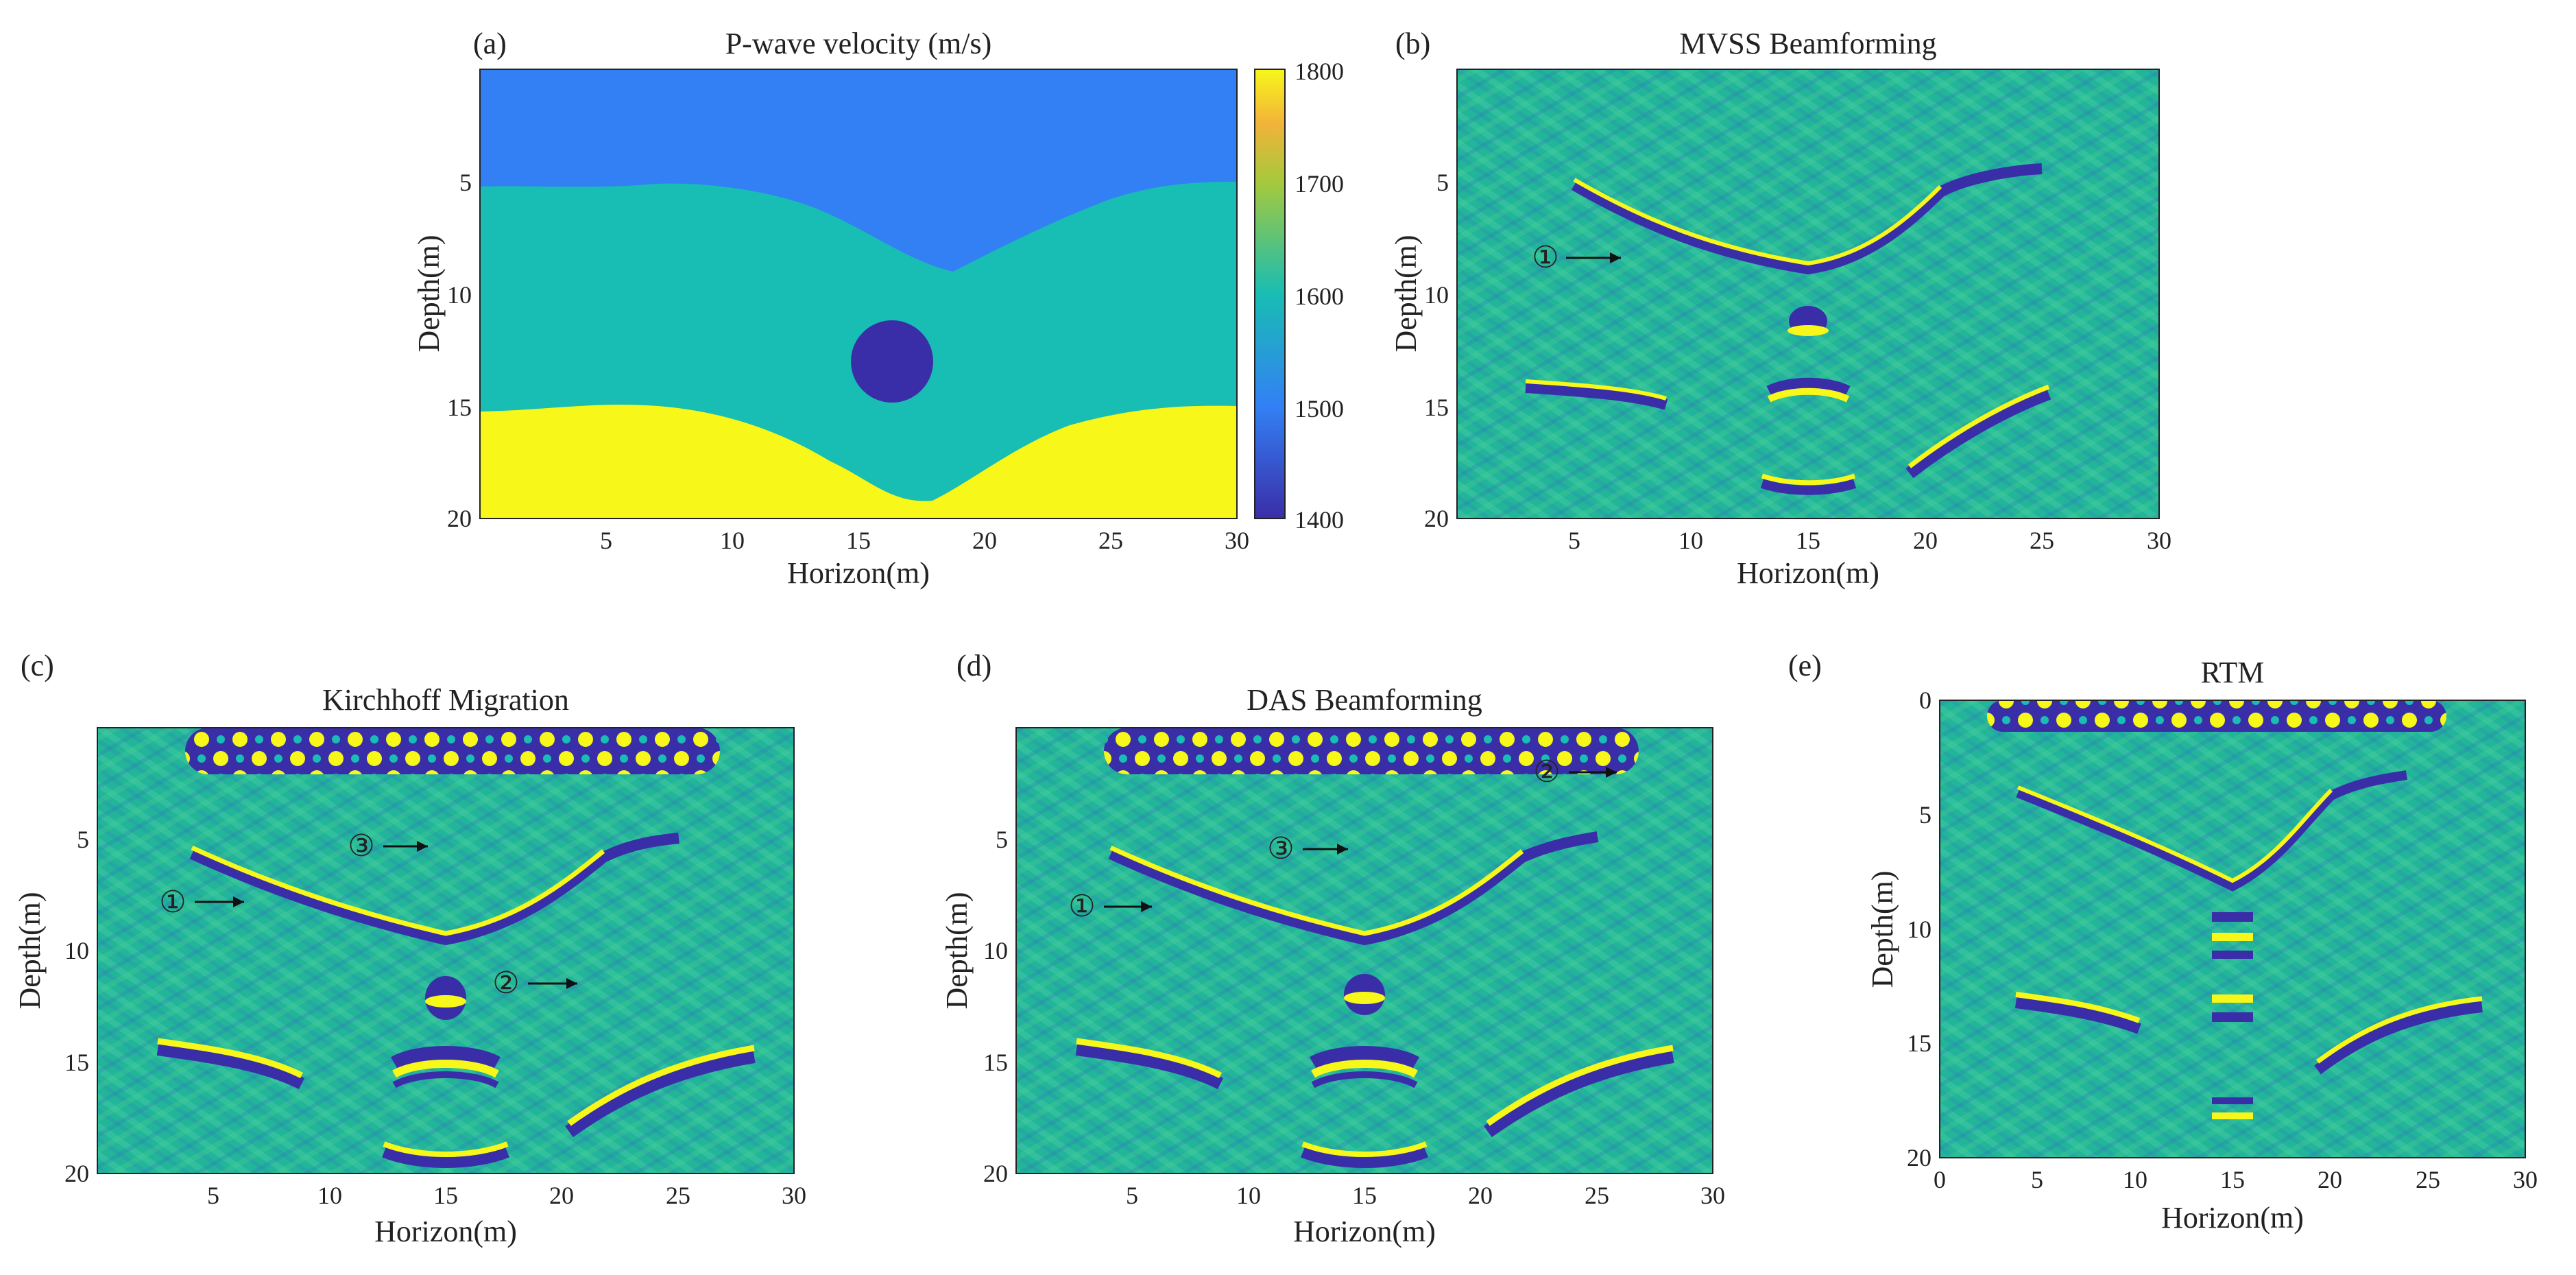 Image resolution: width=2576 pixels, height=1275 pixels. Describe the element at coordinates (2526, 1179) in the screenshot. I see `panel-e-xtick: 30` at that location.